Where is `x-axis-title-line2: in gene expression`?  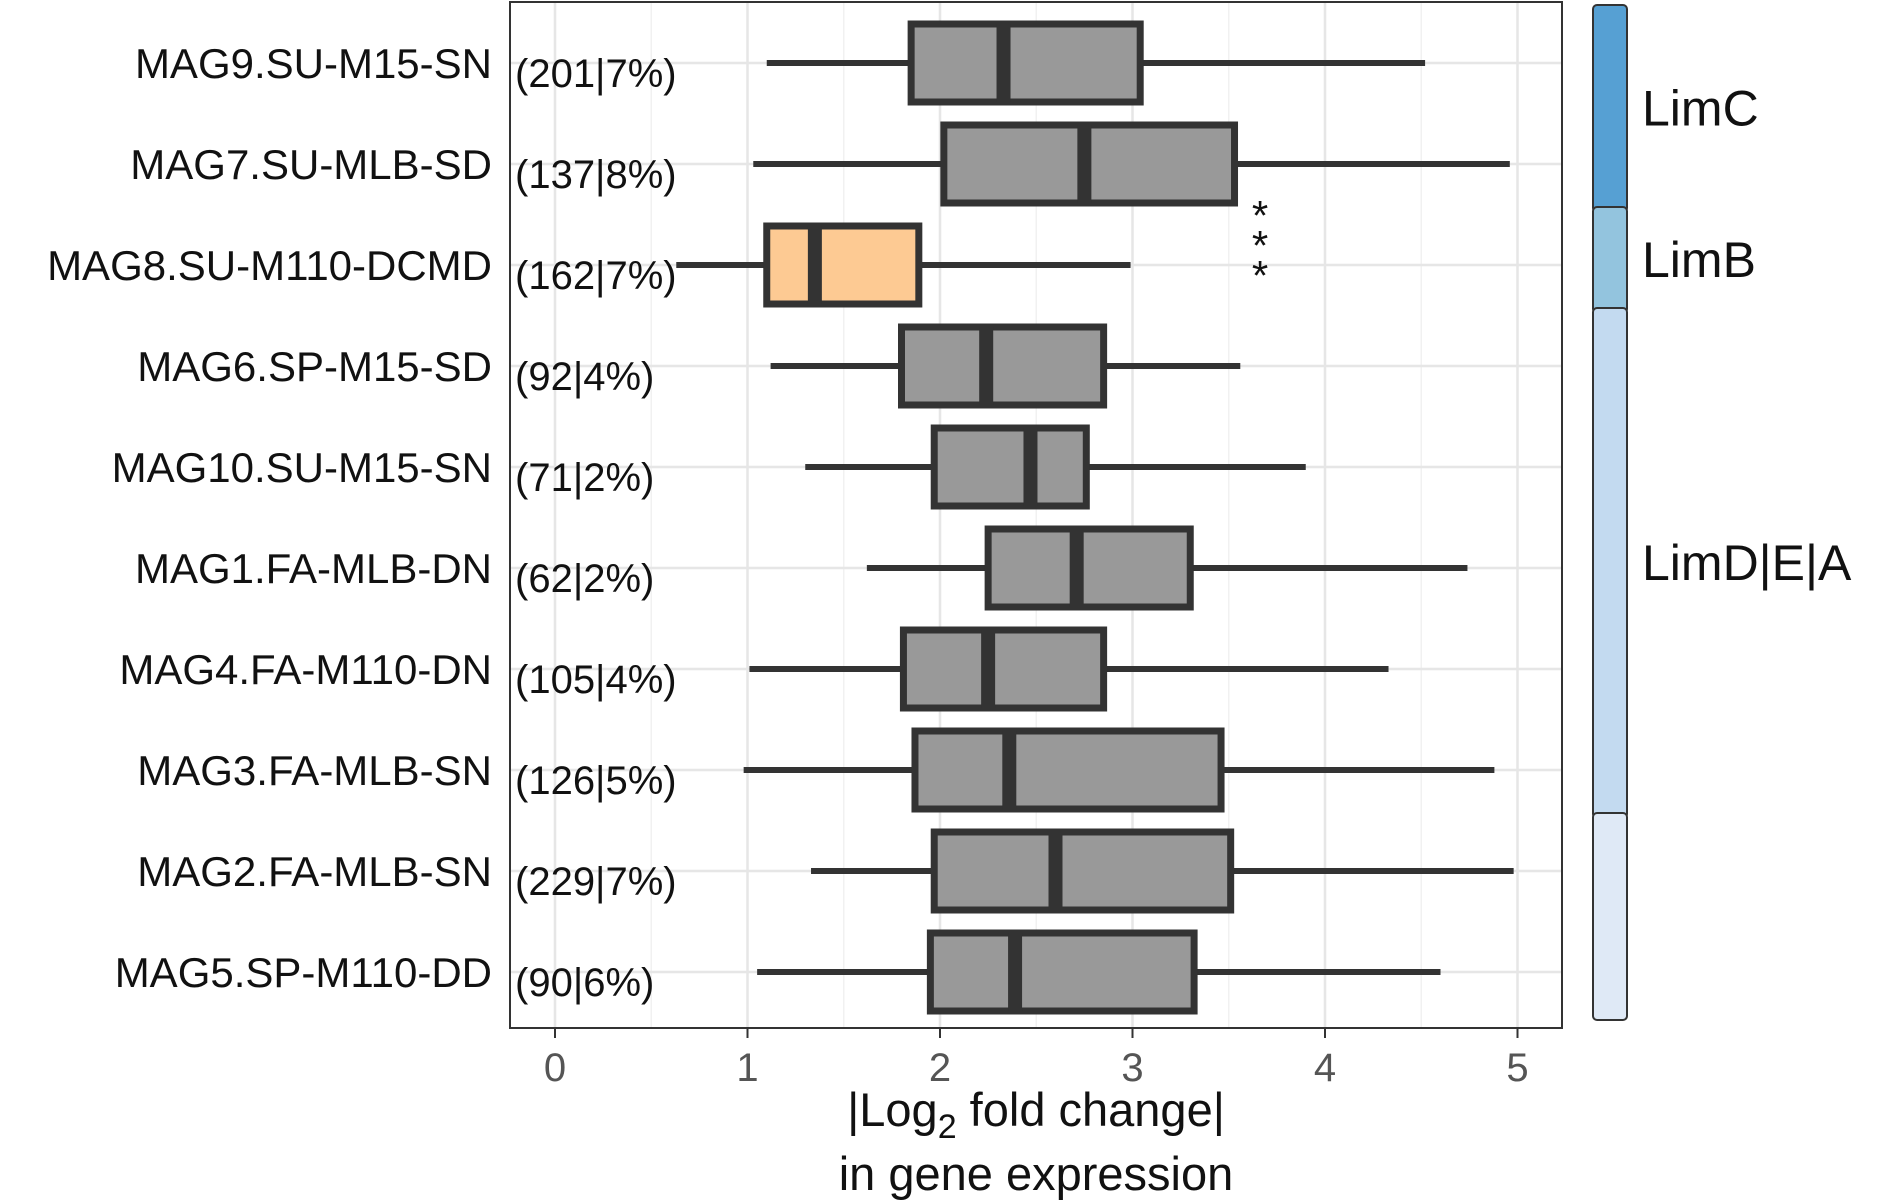 x-axis-title-line2: in gene expression is located at coordinates (1036, 1173).